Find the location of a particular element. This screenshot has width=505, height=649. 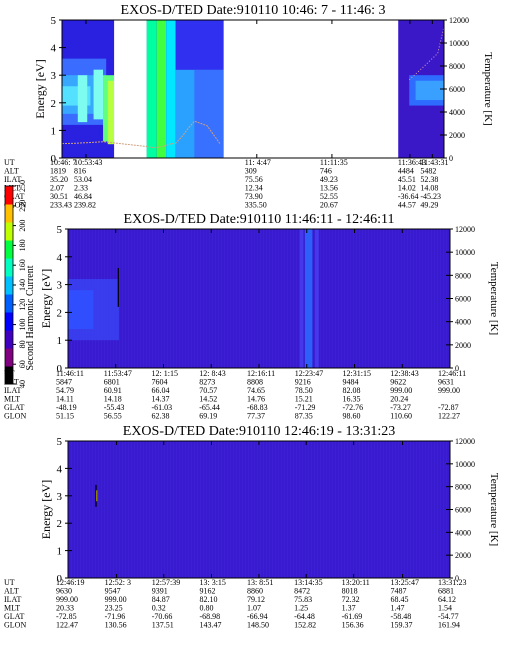

ephemeris-value: 110.60 is located at coordinates (401, 416).